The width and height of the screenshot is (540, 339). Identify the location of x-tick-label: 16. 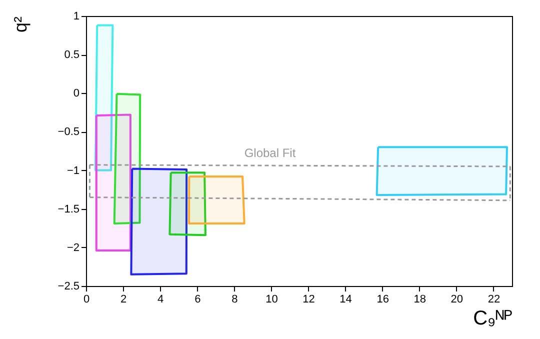
(382, 300).